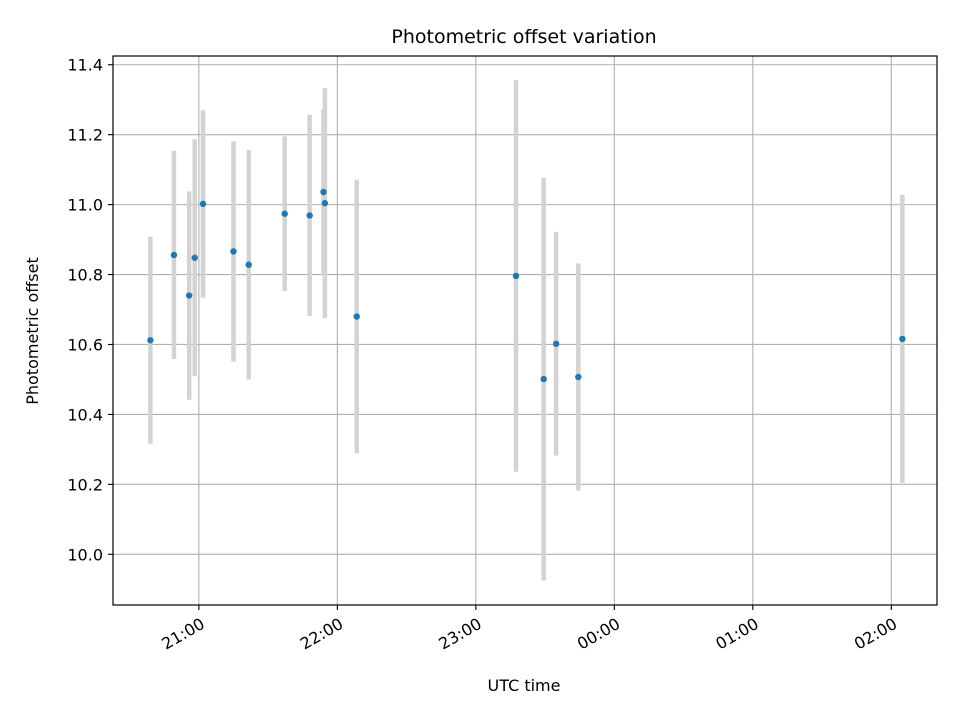  What do you see at coordinates (85, 554) in the screenshot?
I see `y-tick-label: 10.0` at bounding box center [85, 554].